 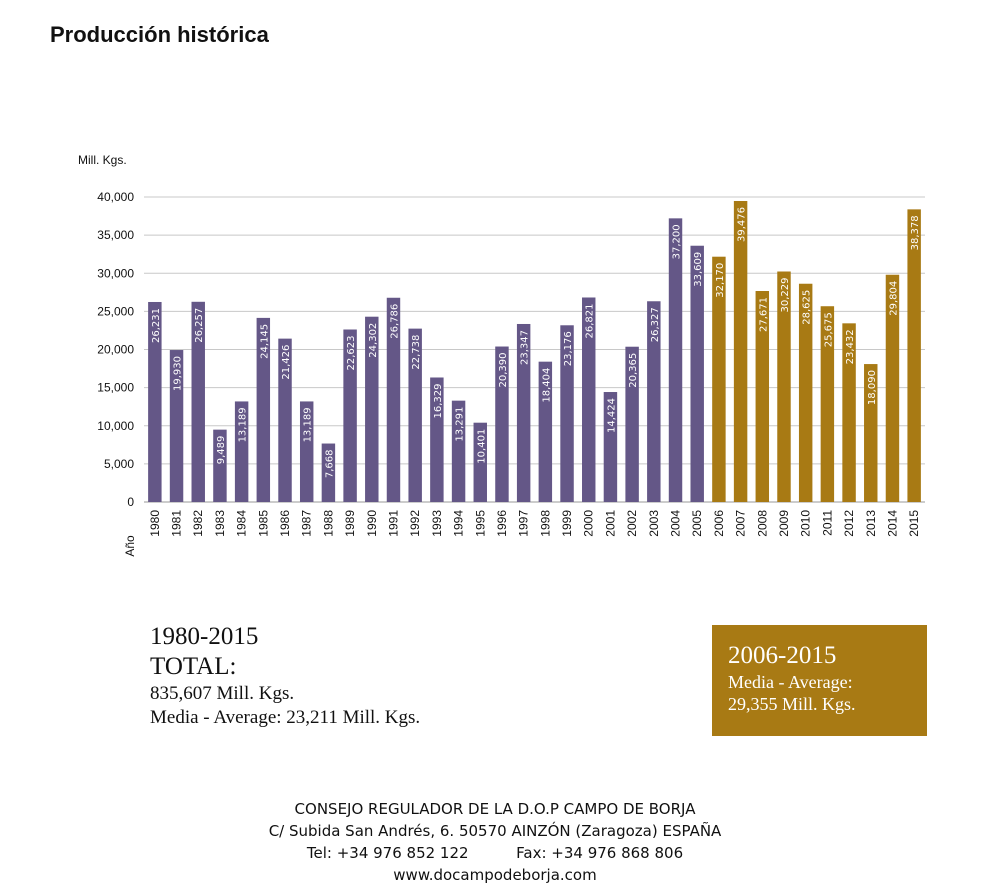 I want to click on bar-value-label: 39,476, so click(x=742, y=224).